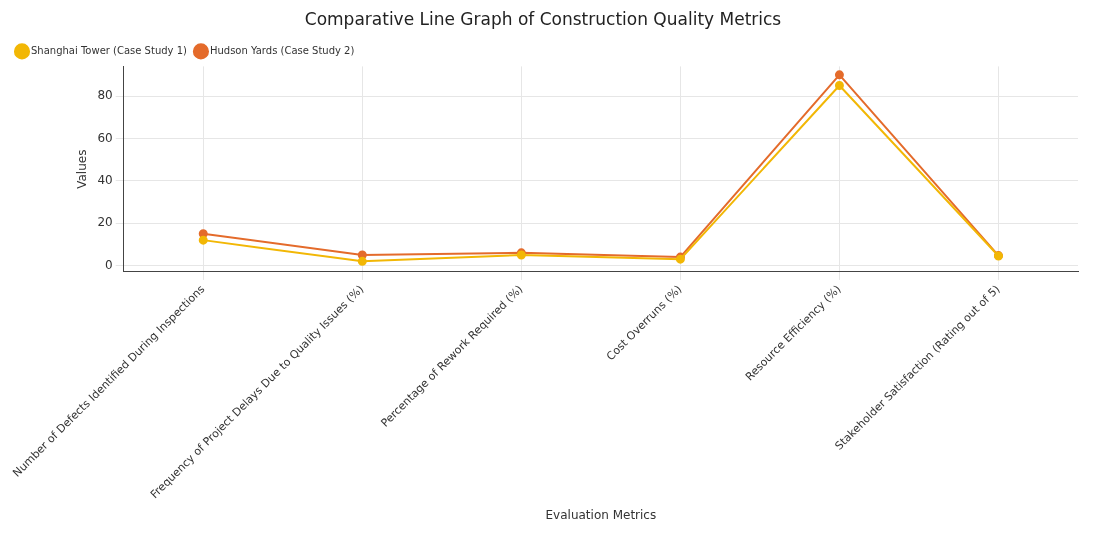 The image size is (1106, 535). I want to click on y-tick-label: 40, so click(105, 179).